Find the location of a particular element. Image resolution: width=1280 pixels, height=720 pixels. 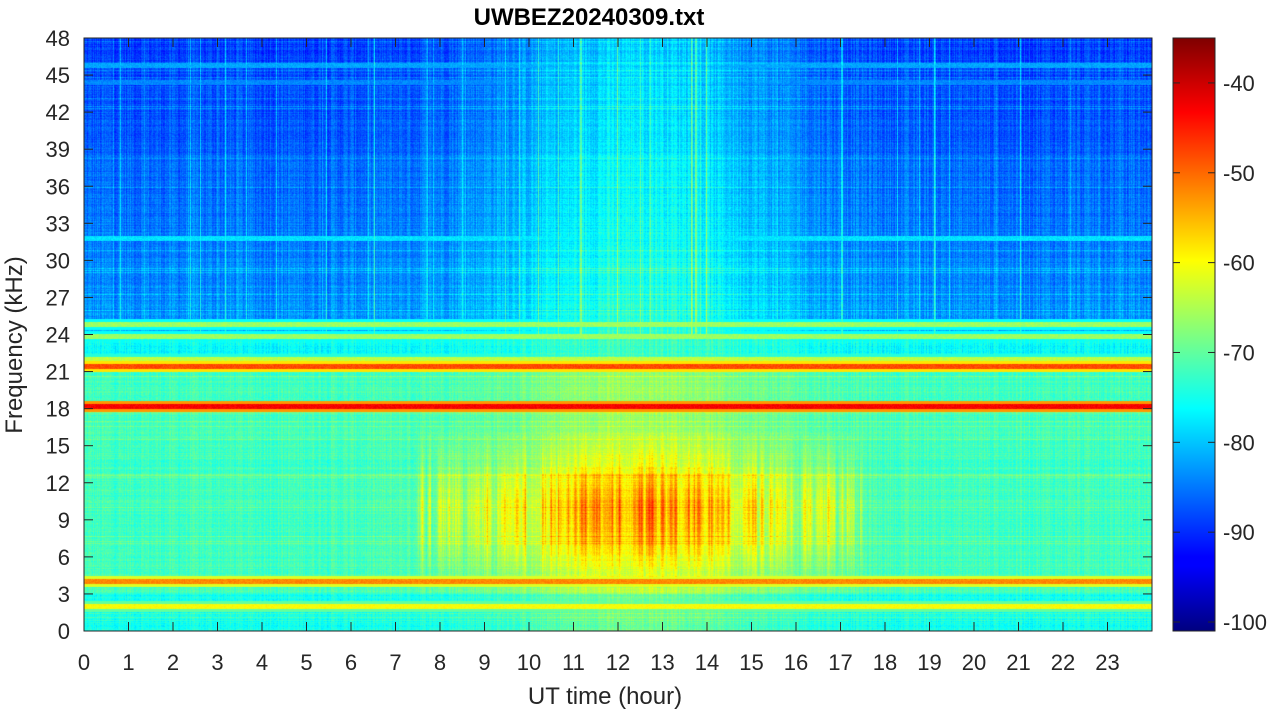

y-tick-label: 9 is located at coordinates (64, 520).